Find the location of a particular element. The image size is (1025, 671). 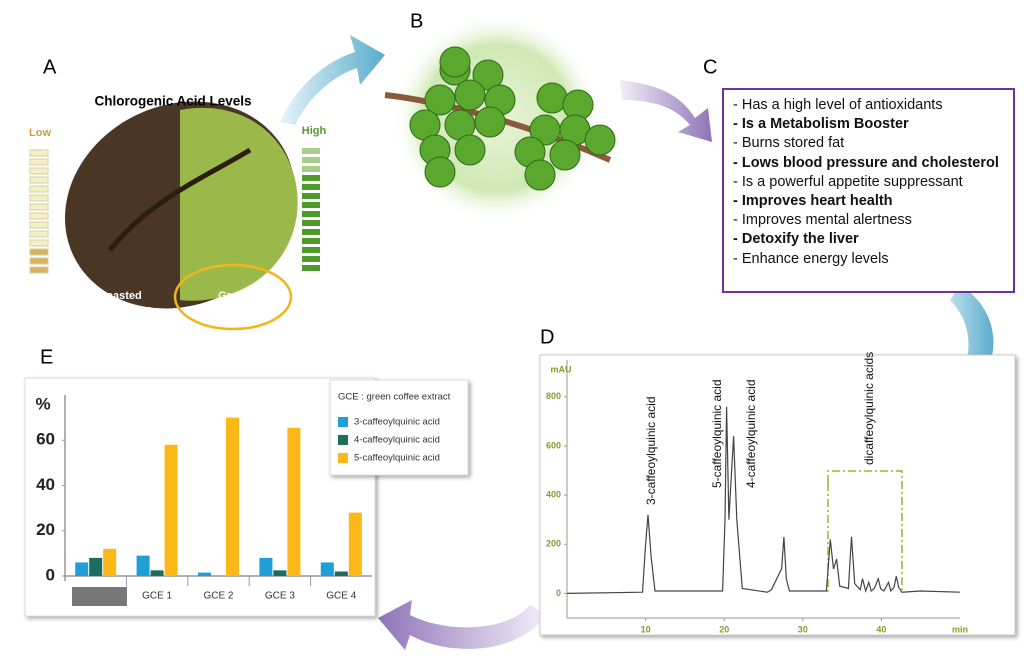

x-tick-label: 20 is located at coordinates (724, 629).